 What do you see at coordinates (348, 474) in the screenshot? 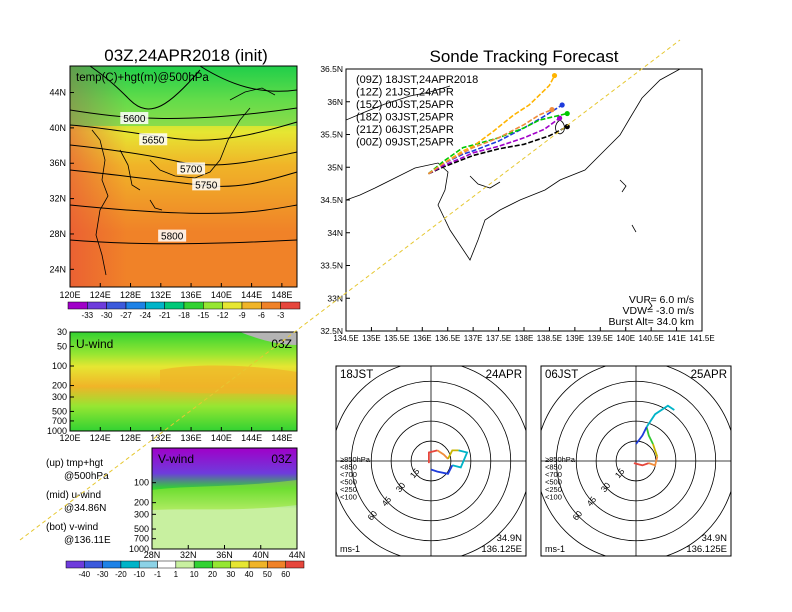
I see `hodograph-legend-entry: <700` at bounding box center [348, 474].